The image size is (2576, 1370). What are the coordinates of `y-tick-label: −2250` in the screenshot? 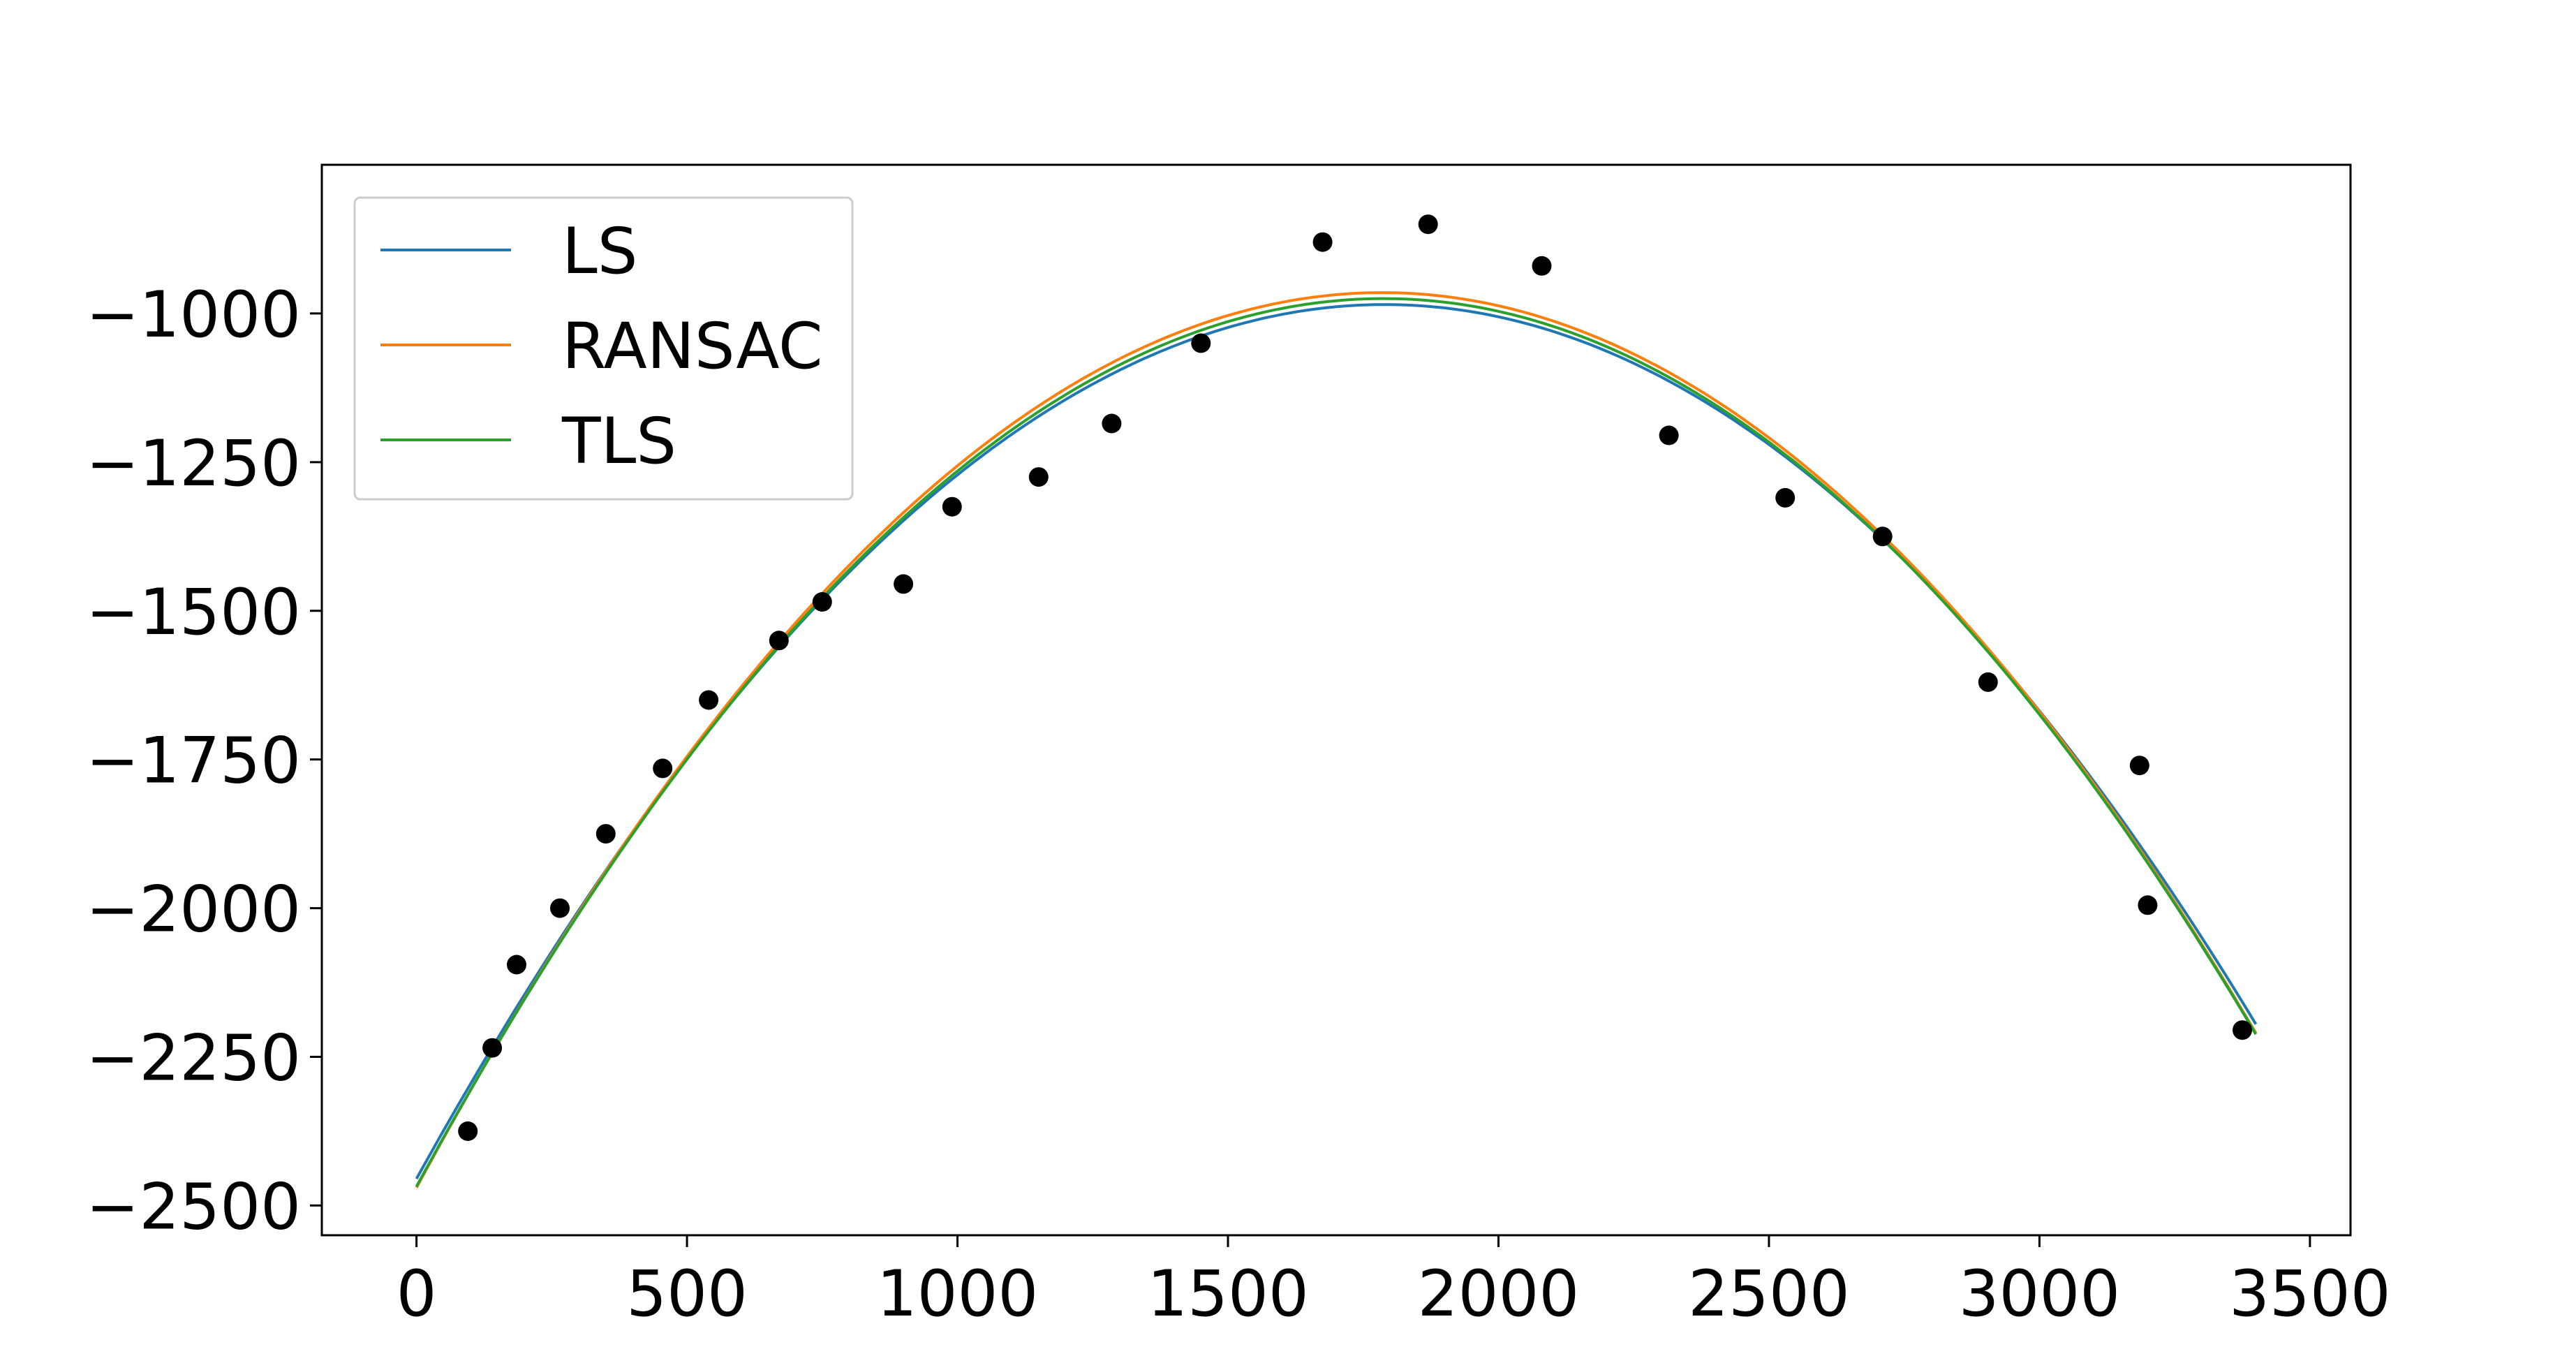 It's located at (193, 1059).